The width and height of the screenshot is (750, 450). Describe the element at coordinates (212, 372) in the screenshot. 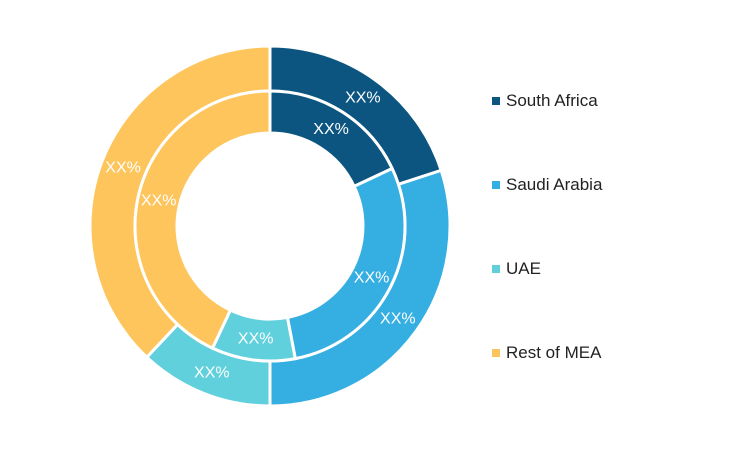

I see `outer-slice-label-uae: XX%` at that location.